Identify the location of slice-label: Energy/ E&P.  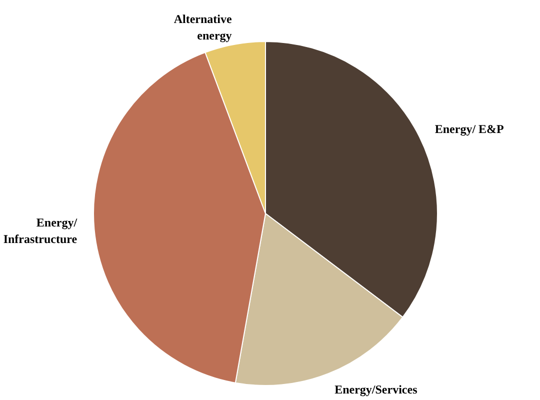
(469, 129).